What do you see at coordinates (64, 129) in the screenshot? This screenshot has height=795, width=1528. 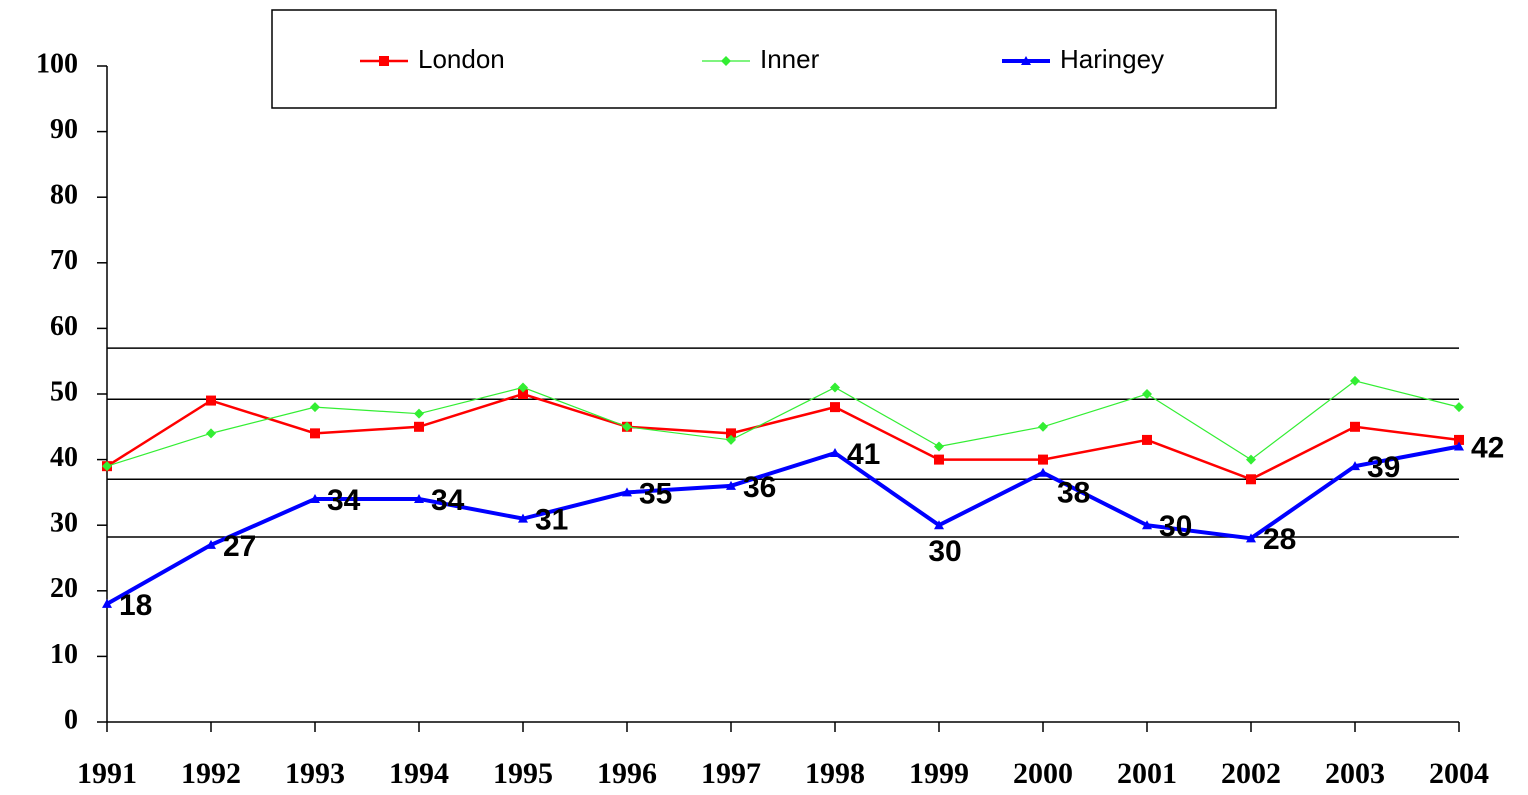 I see `y-tick-label: 90` at bounding box center [64, 129].